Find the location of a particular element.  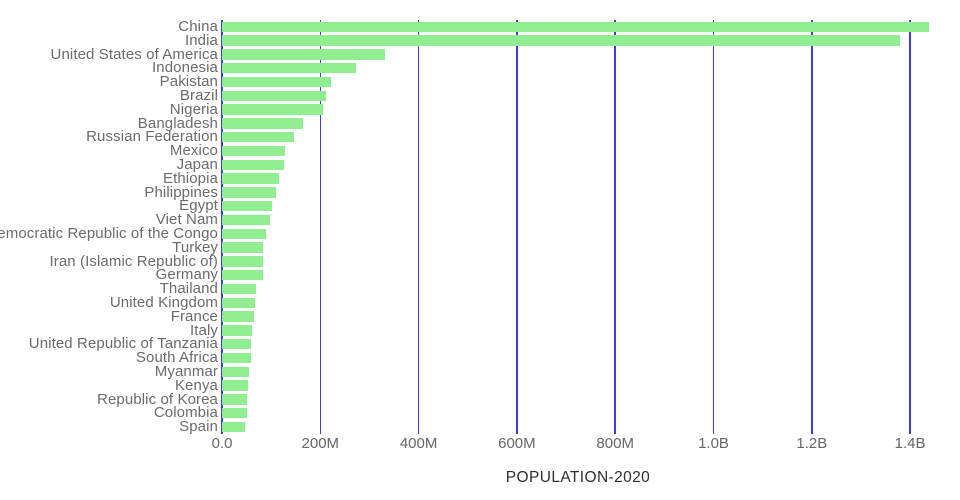

category-label: Turkey is located at coordinates (195, 247).